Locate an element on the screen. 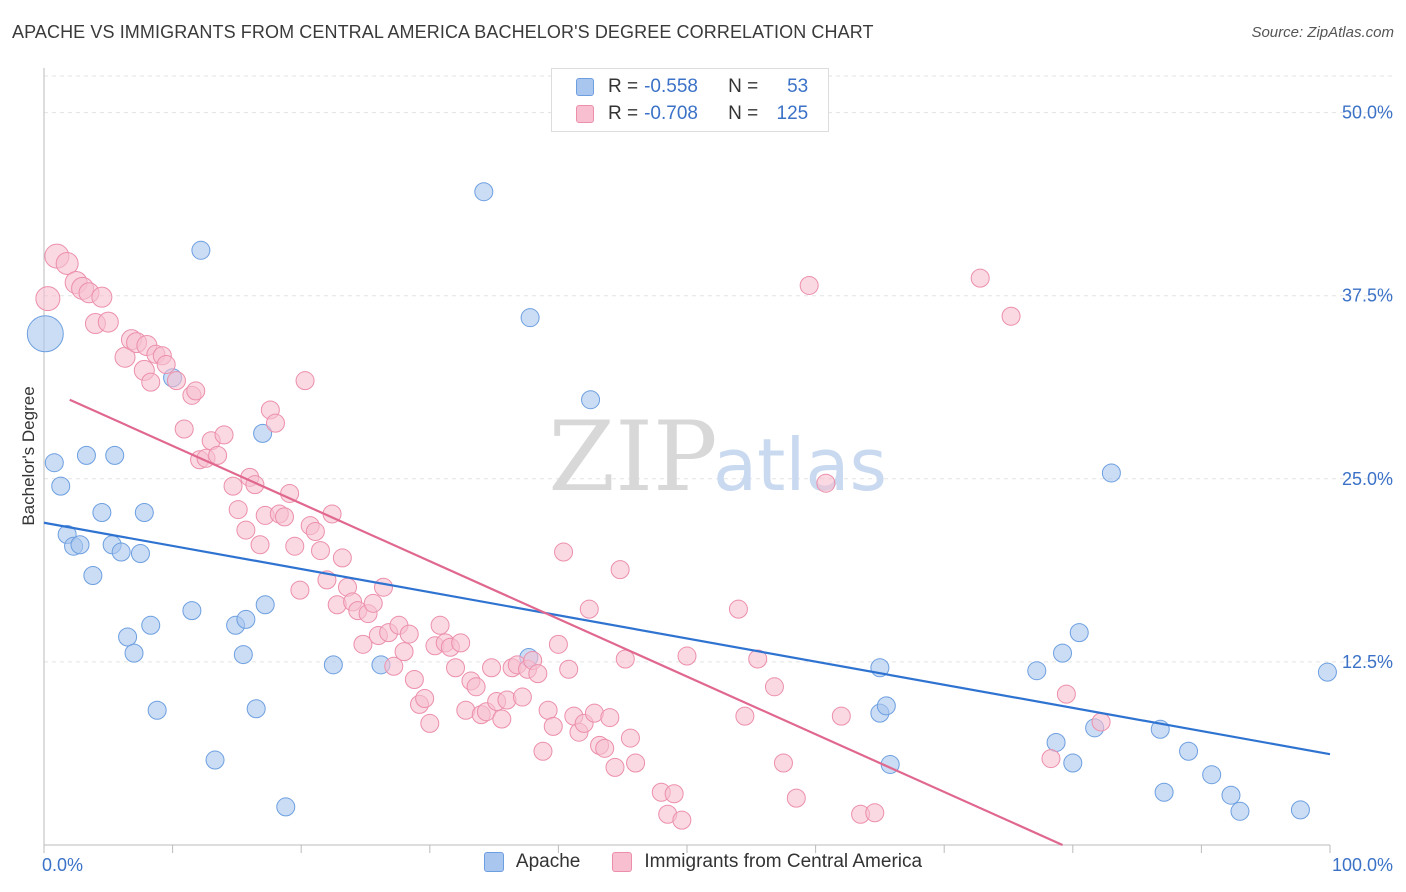  legend-item-immigrants: Immigrants from Central America is located at coordinates (767, 862).